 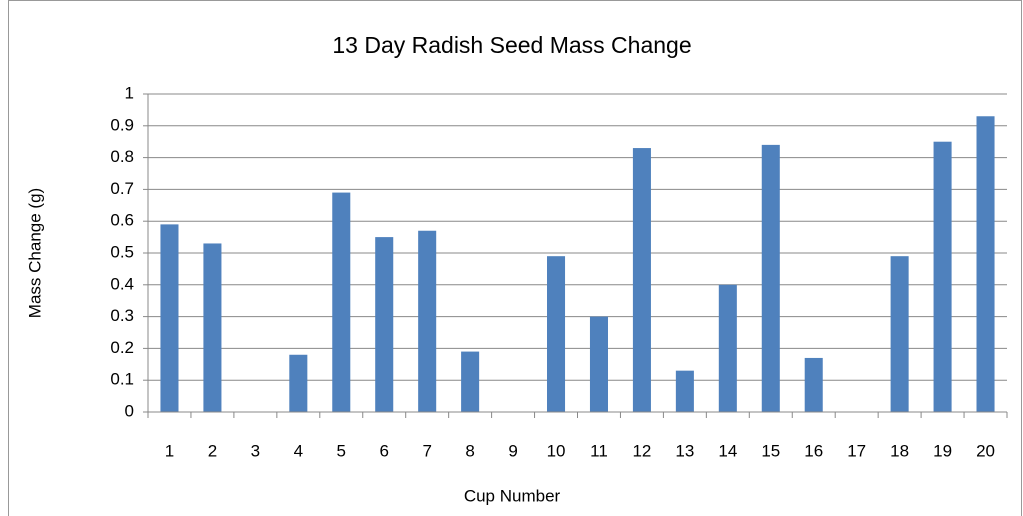 I want to click on x-tick-label: 5, so click(x=341, y=450).